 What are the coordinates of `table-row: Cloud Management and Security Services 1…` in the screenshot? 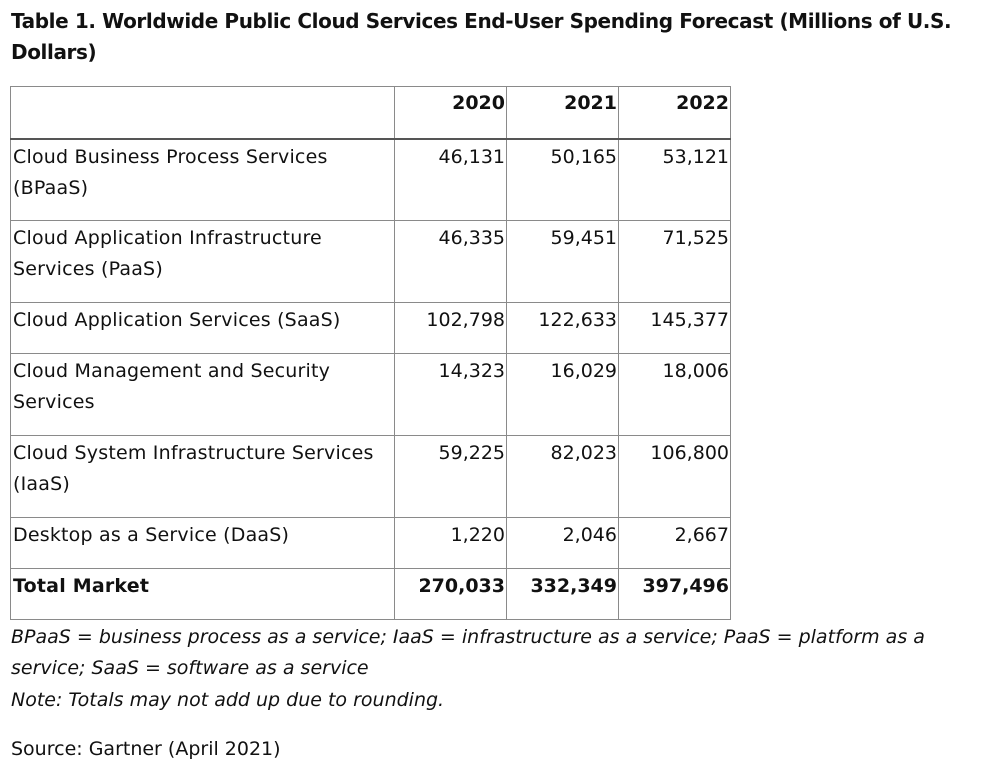 It's located at (370, 394).